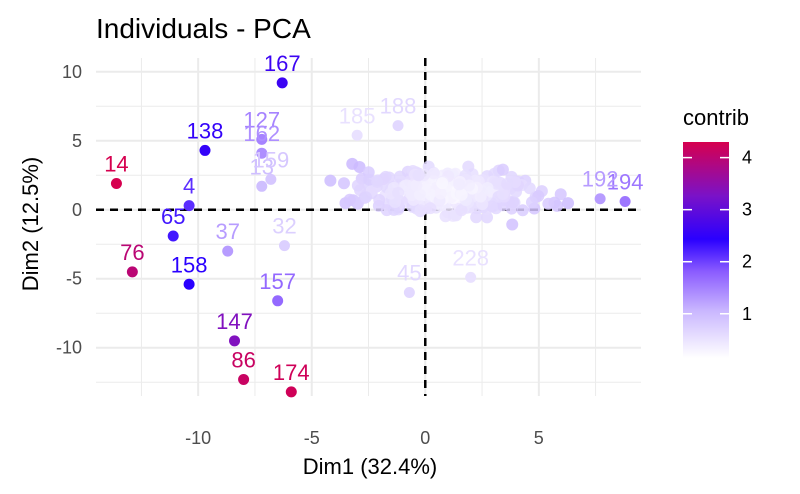 The height and width of the screenshot is (494, 800). I want to click on point-label: 162, so click(261, 133).